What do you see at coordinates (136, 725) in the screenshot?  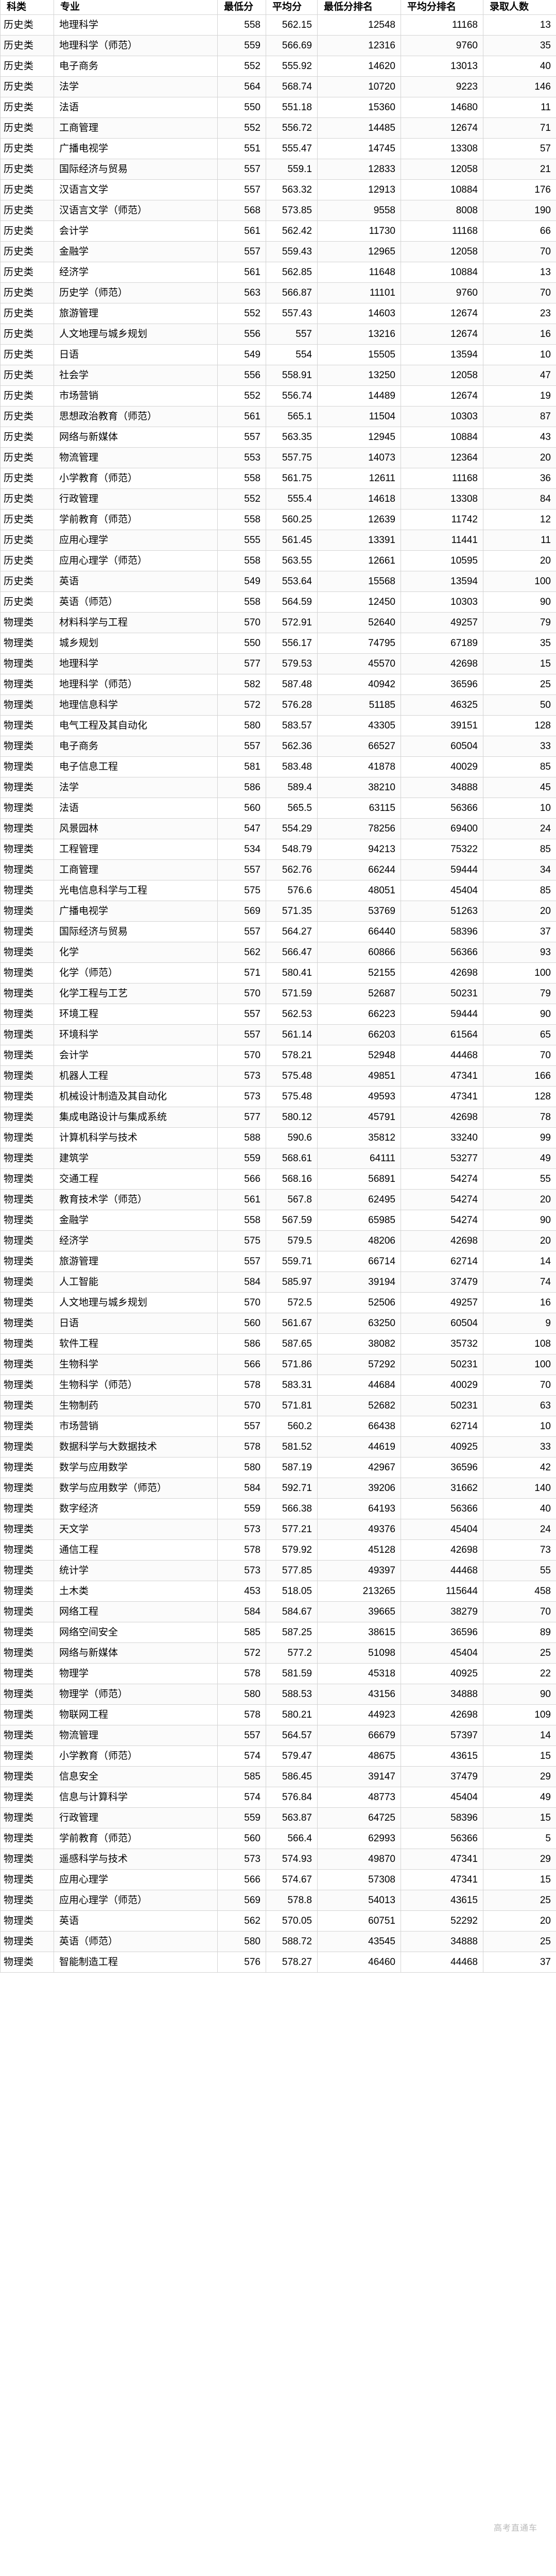 I see `cell-major: 电气工程及其自动化` at bounding box center [136, 725].